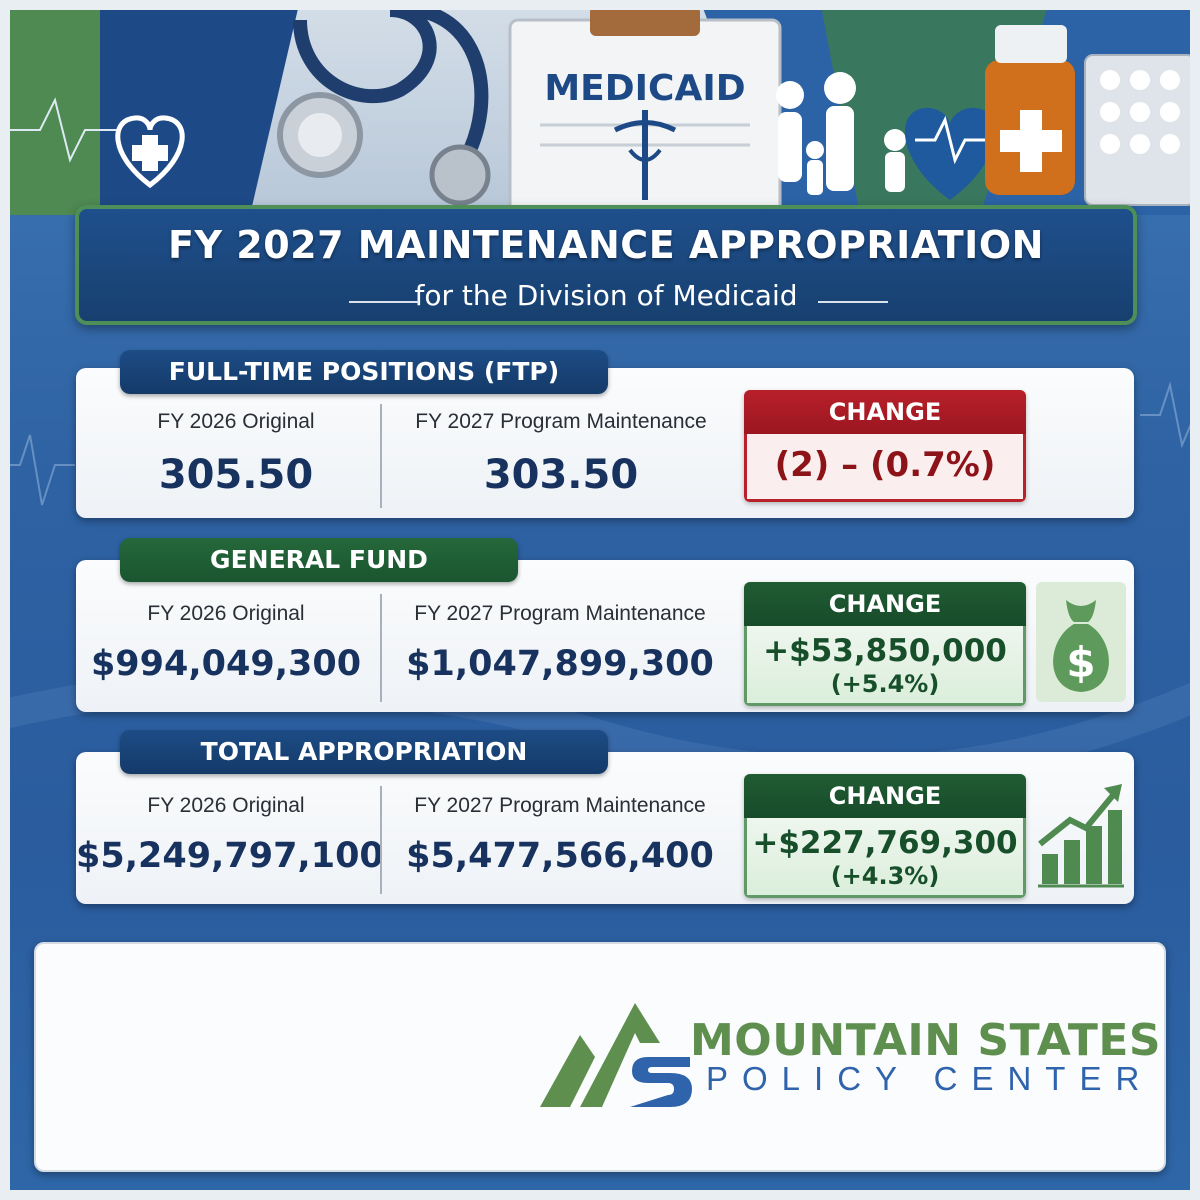 The image size is (1200, 1200). What do you see at coordinates (364, 752) in the screenshot?
I see `total-tab: TOTAL APPROPRIATION` at bounding box center [364, 752].